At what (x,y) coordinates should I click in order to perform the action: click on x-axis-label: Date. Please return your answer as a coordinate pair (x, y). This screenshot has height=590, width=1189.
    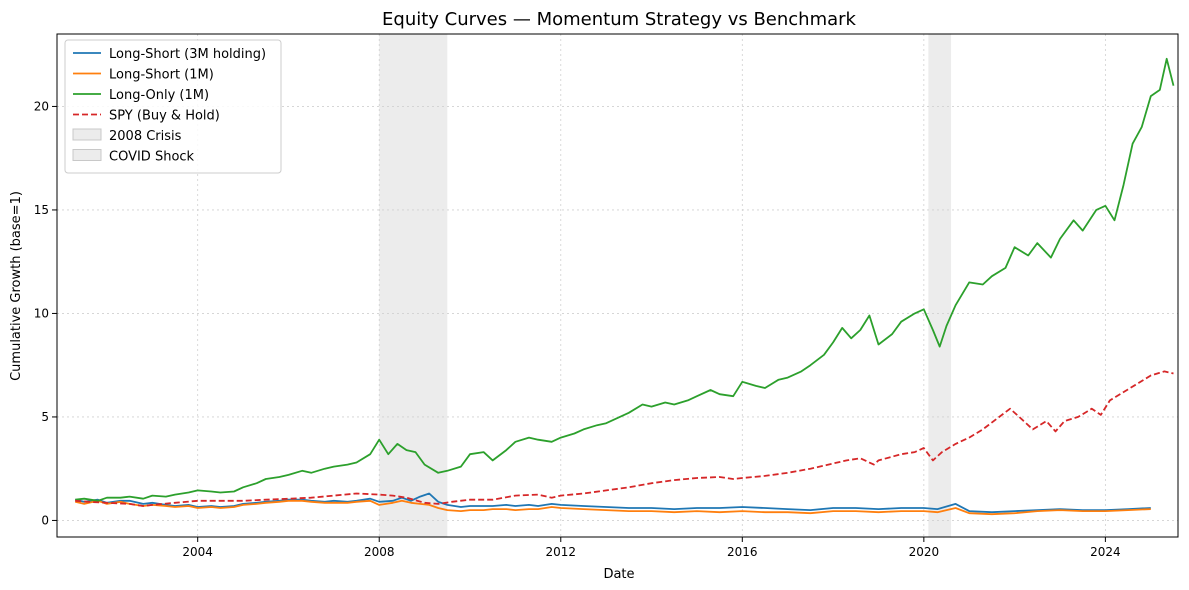
    Looking at the image, I should click on (618, 574).